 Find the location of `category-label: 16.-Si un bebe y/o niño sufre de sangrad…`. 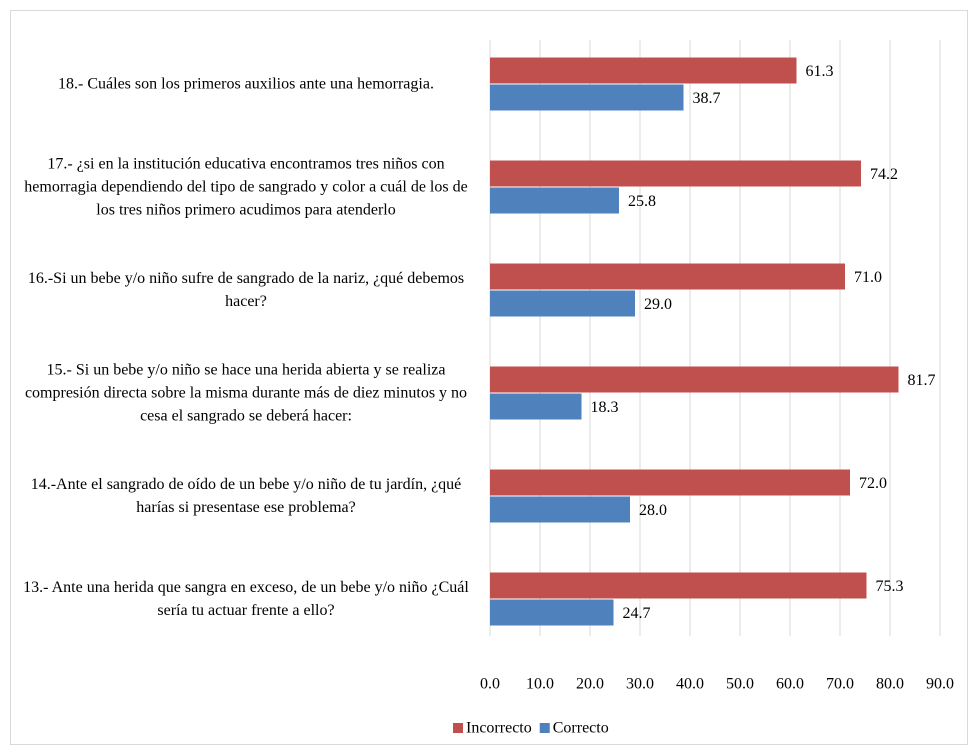

category-label: 16.-Si un bebe y/o niño sufre de sangrad… is located at coordinates (246, 289).